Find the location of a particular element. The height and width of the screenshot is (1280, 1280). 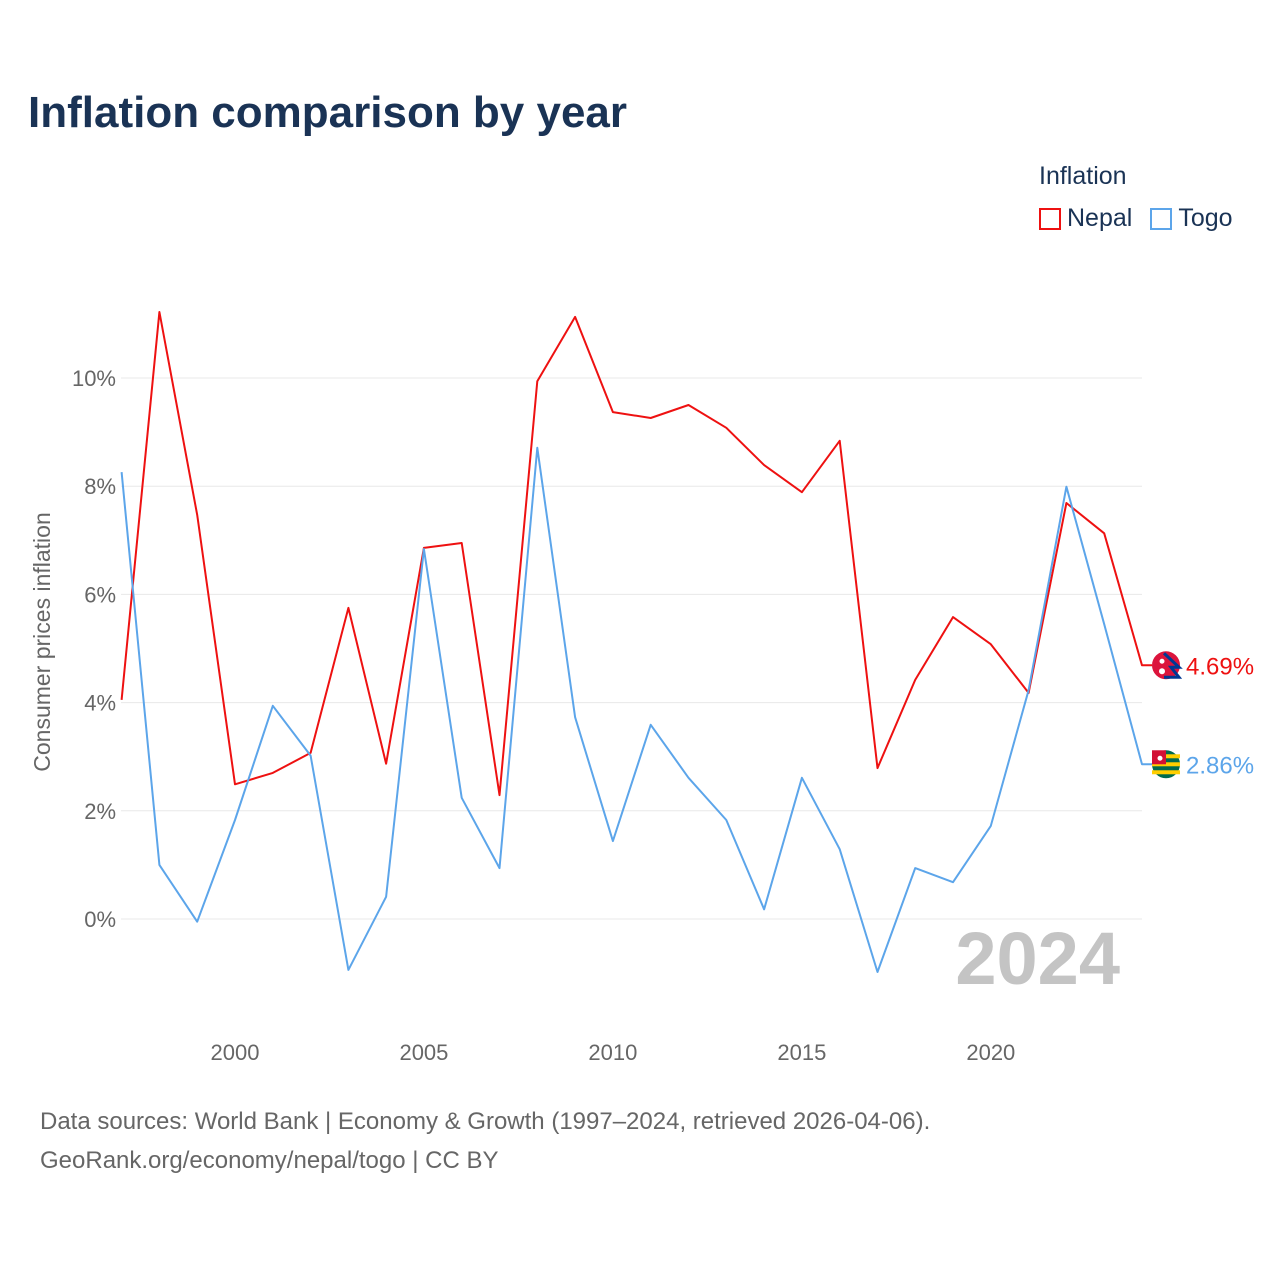

x-tick-label: 2010 is located at coordinates (612, 1052).